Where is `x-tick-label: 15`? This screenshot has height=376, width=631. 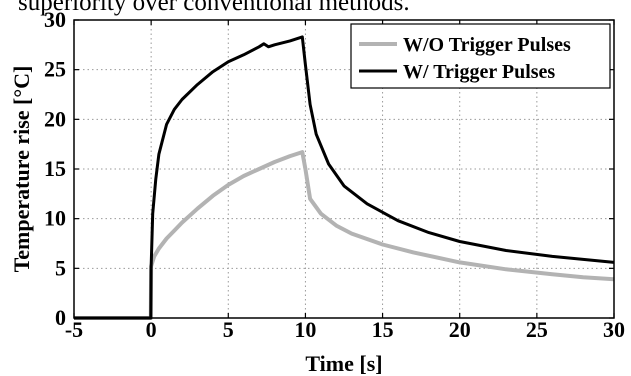
x-tick-label: 15 is located at coordinates (383, 329).